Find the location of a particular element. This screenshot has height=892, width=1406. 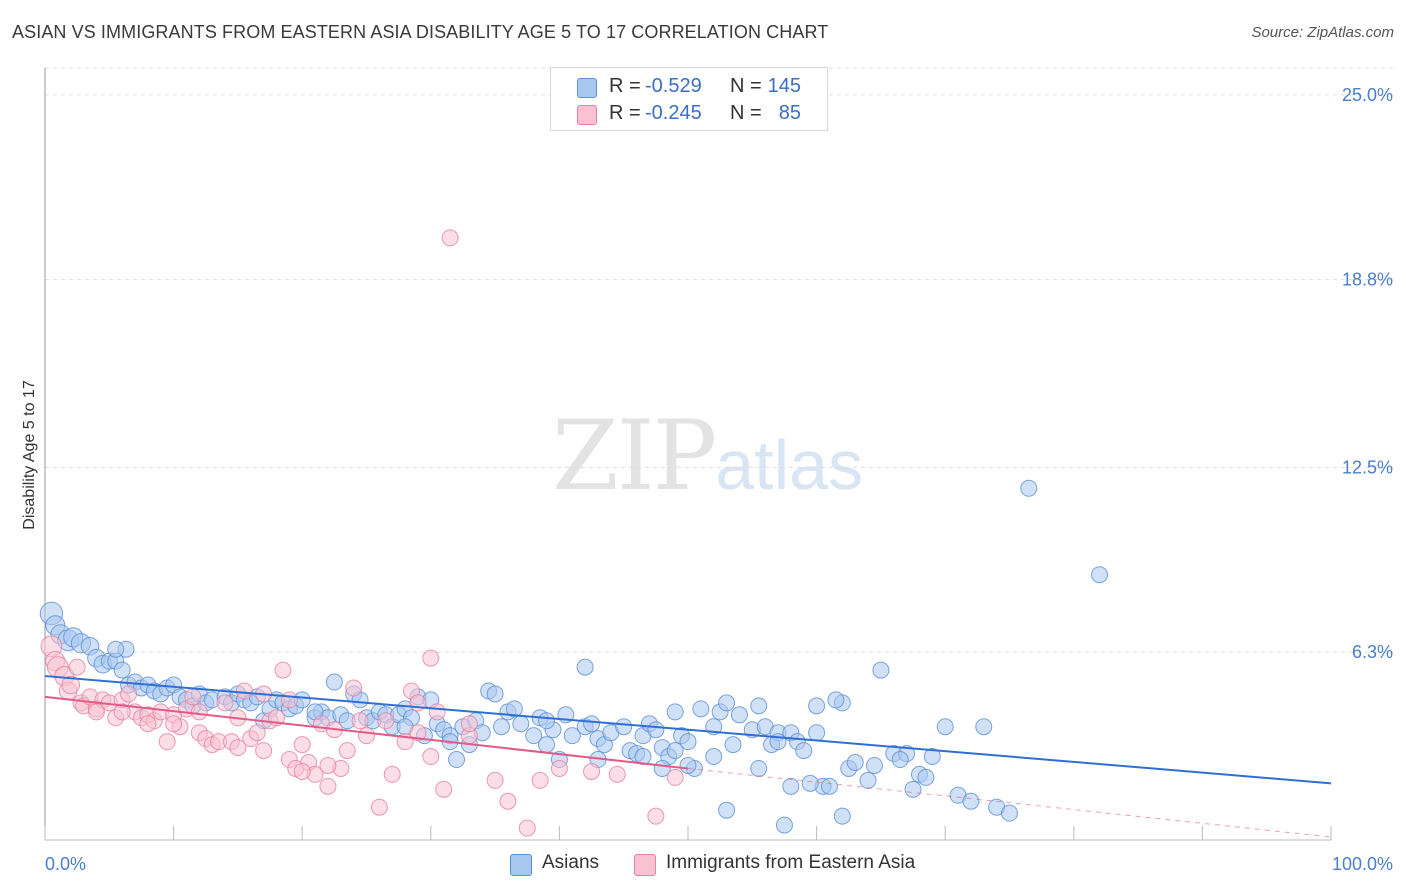

correlation-legend: R = -0.529 N = 145 R = -0.245 N = 85 is located at coordinates (689, 99).